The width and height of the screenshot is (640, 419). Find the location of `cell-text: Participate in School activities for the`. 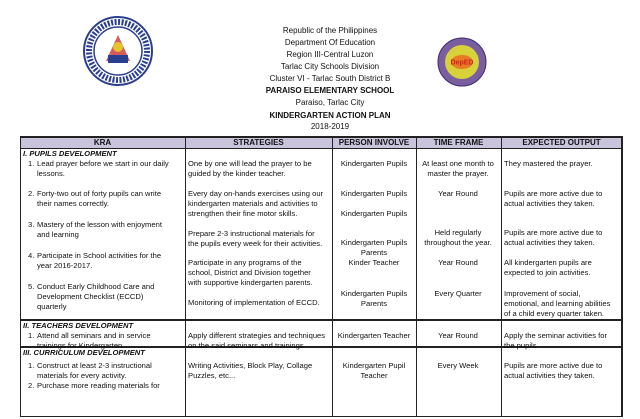

cell-text: Participate in School activities for the is located at coordinates (99, 255).